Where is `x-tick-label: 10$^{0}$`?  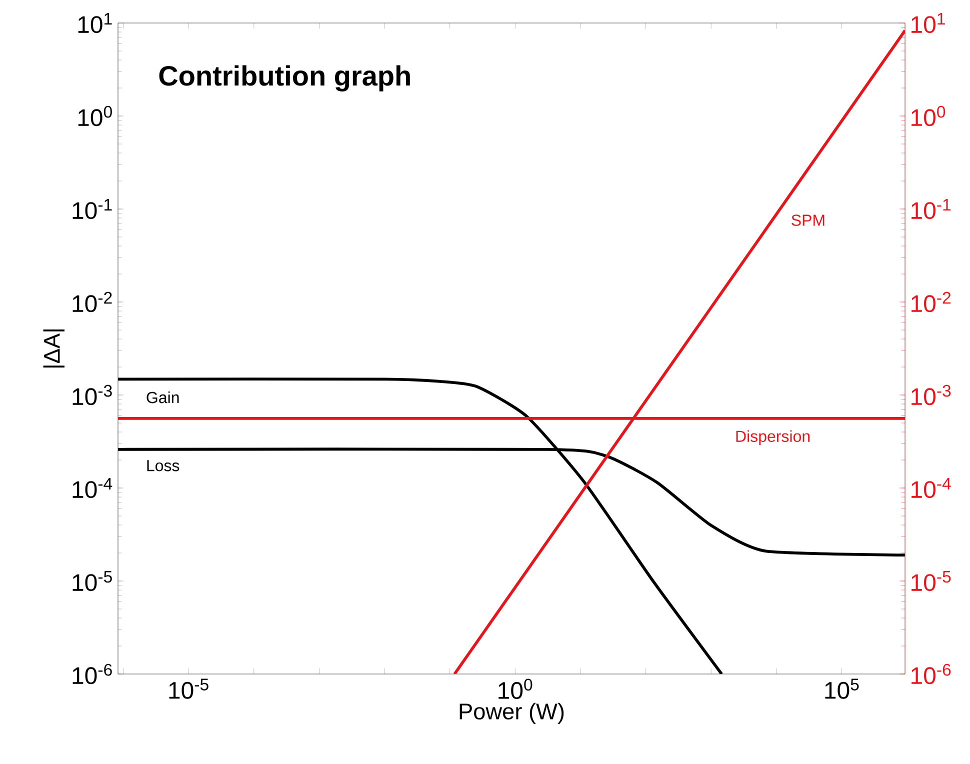 x-tick-label: 10$^{0}$ is located at coordinates (515, 689).